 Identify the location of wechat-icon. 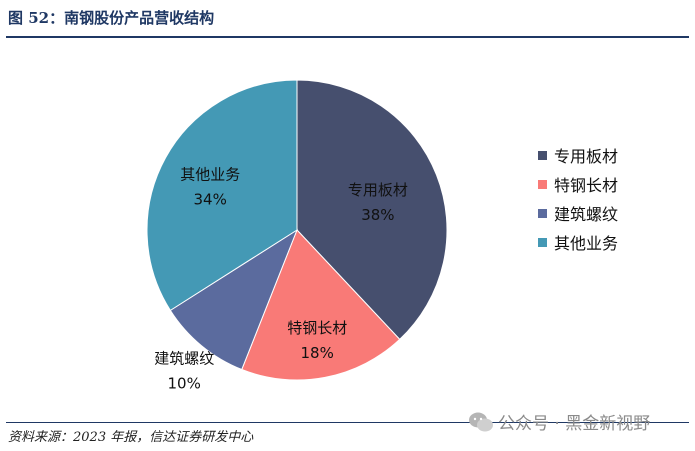
(481, 421).